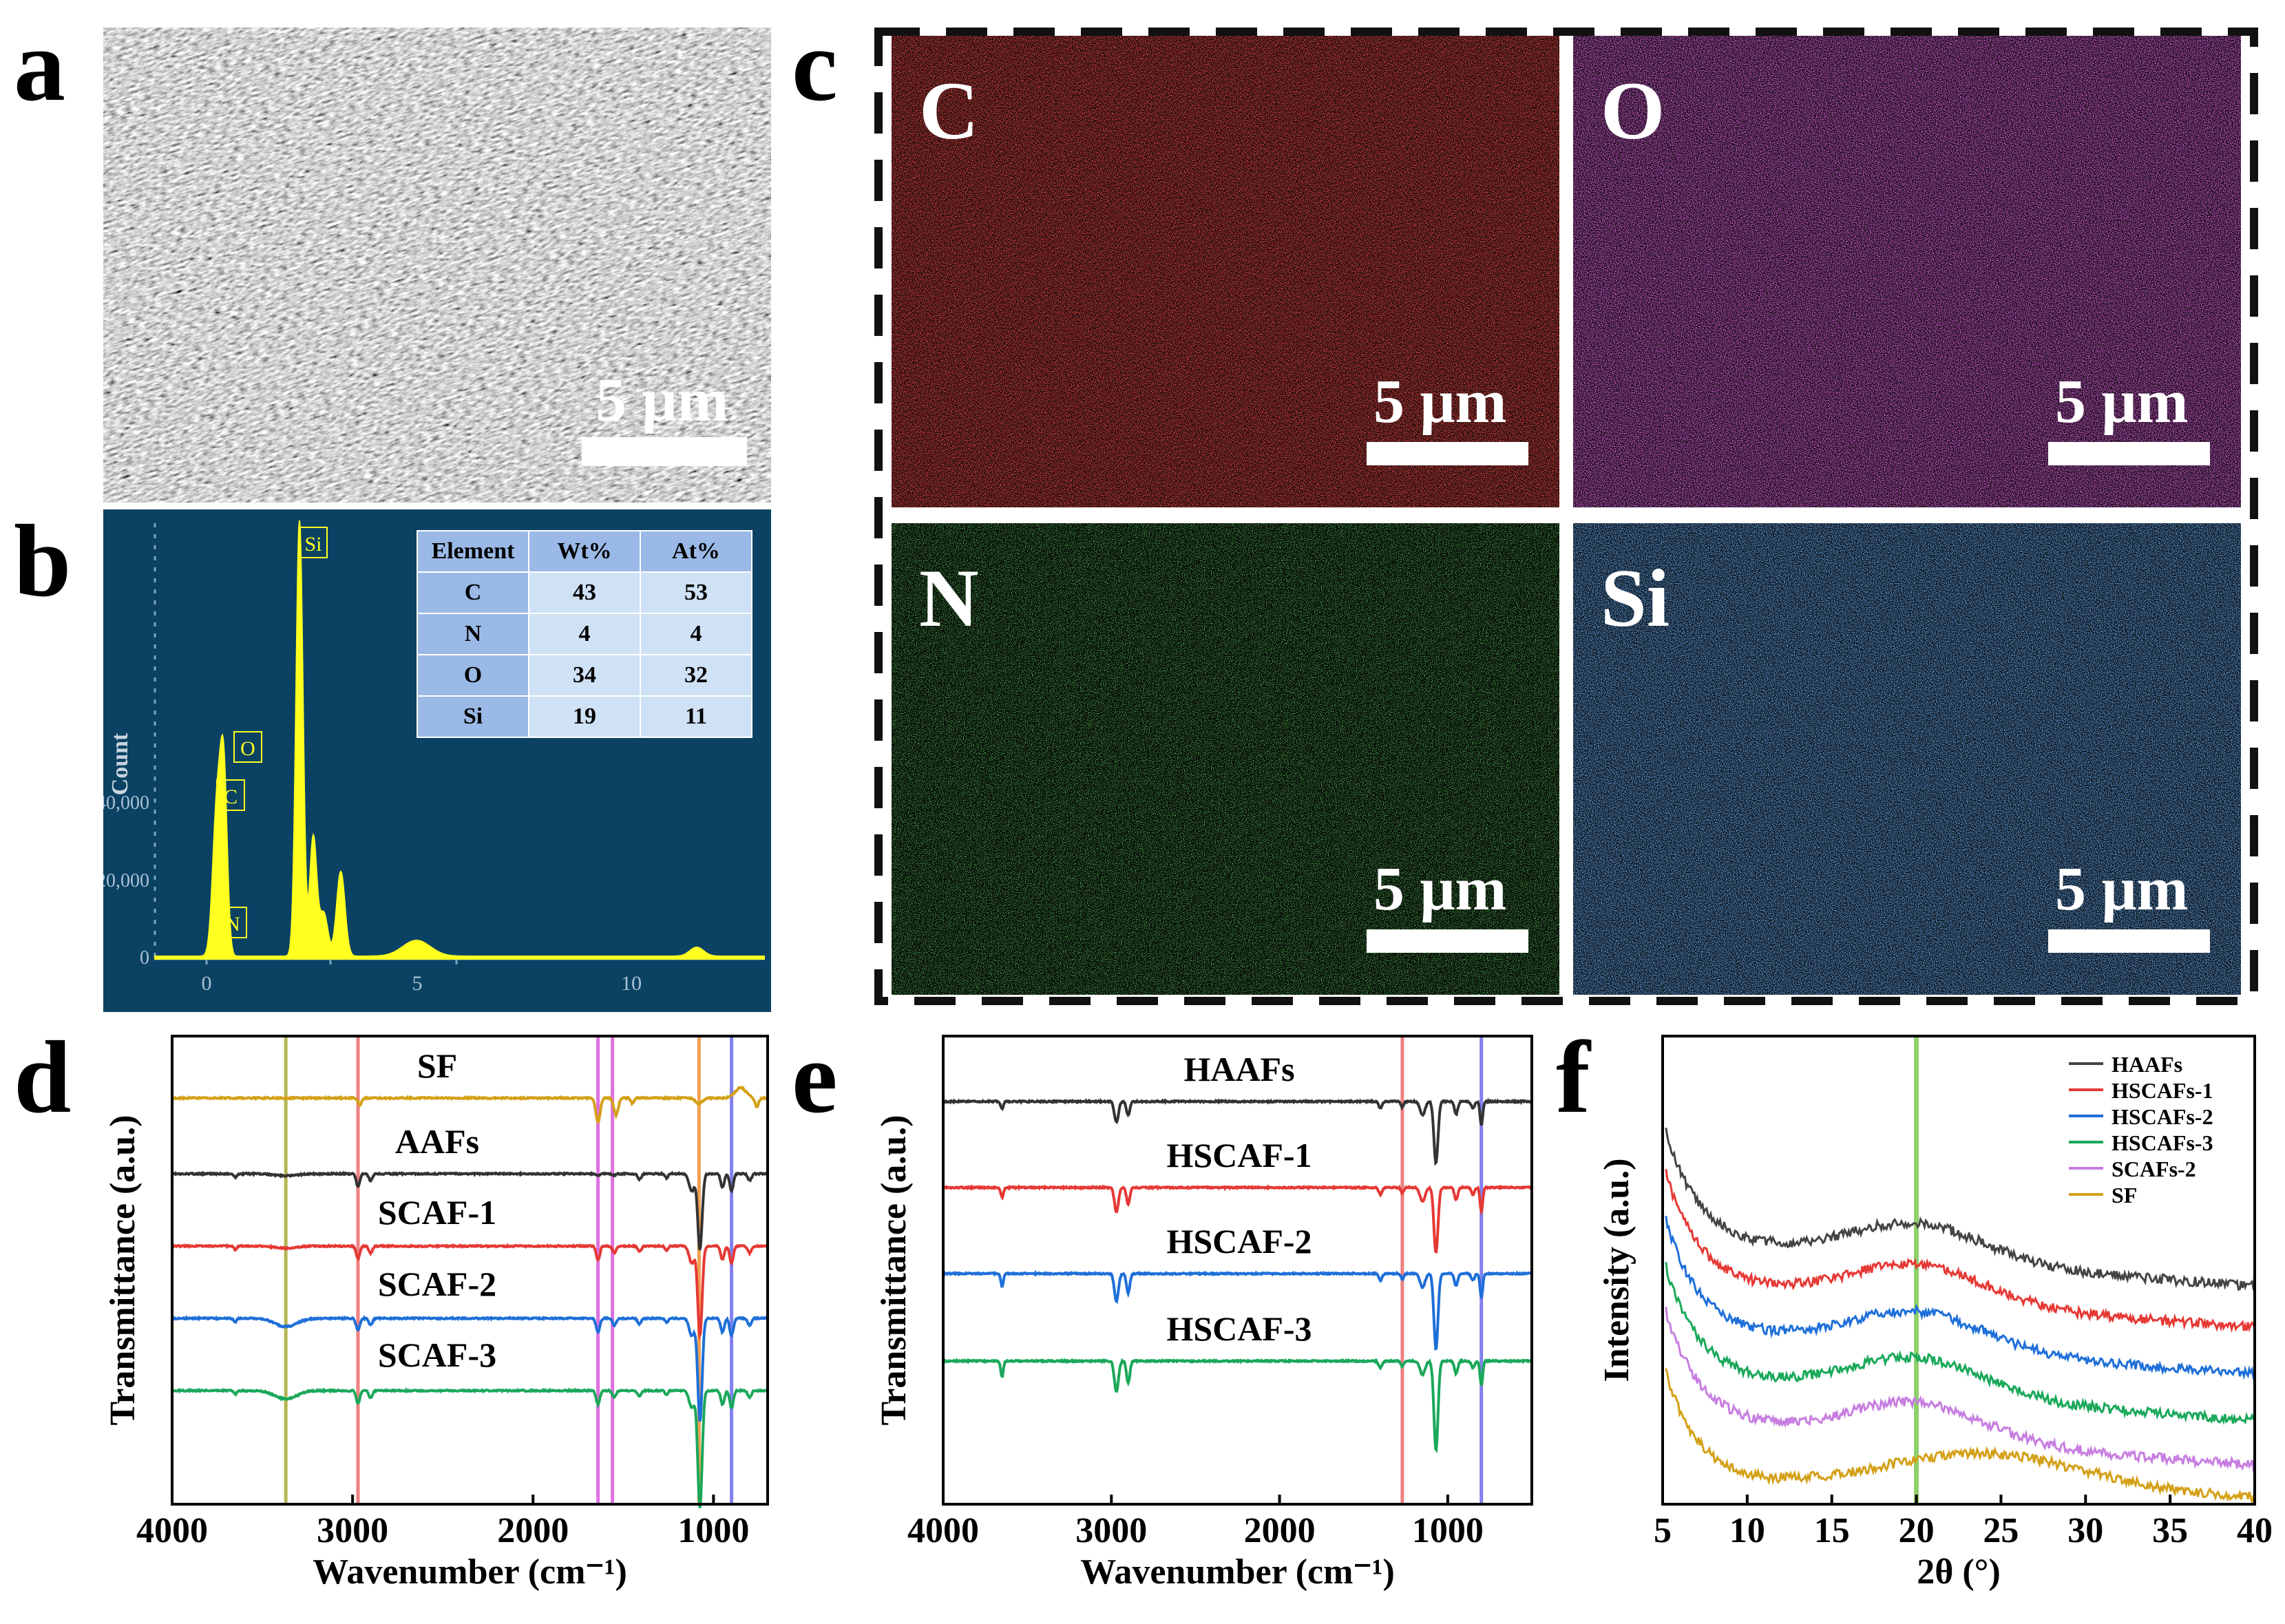  I want to click on eds-y-tick: 40,000, so click(126, 803).